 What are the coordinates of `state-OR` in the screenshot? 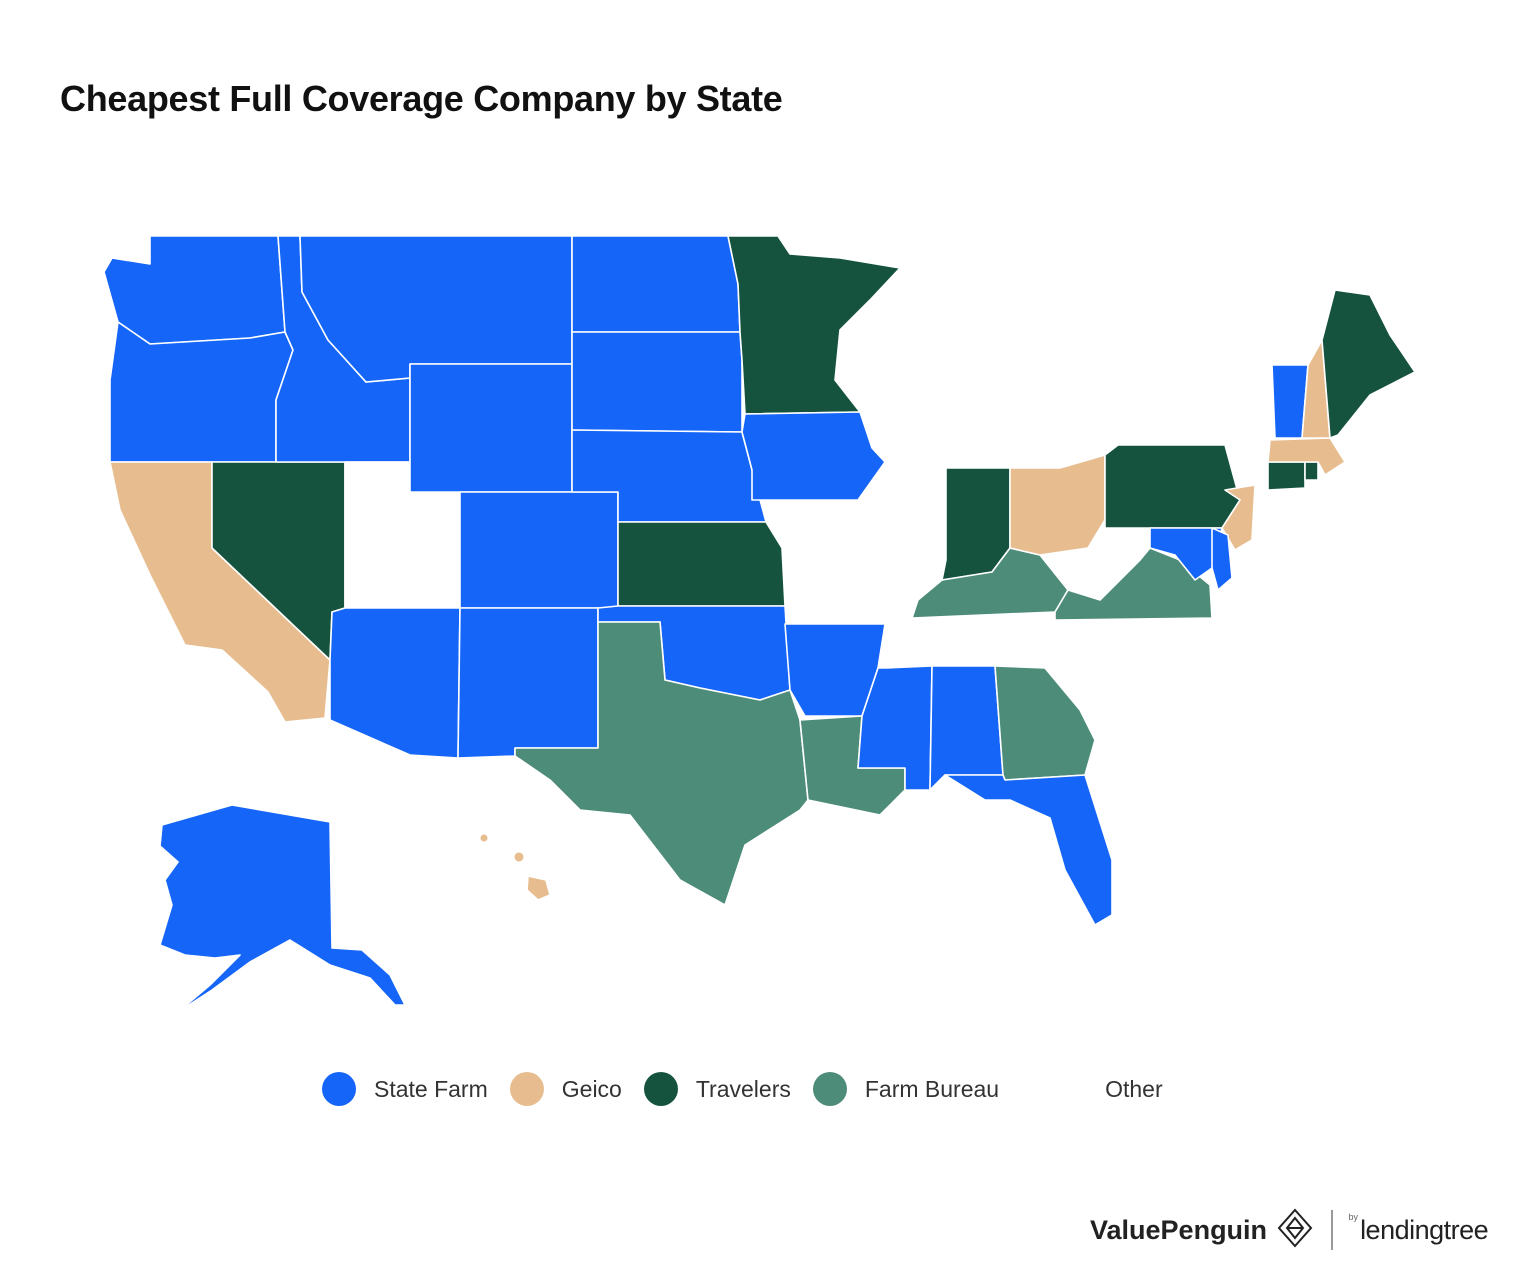 It's located at (201, 392).